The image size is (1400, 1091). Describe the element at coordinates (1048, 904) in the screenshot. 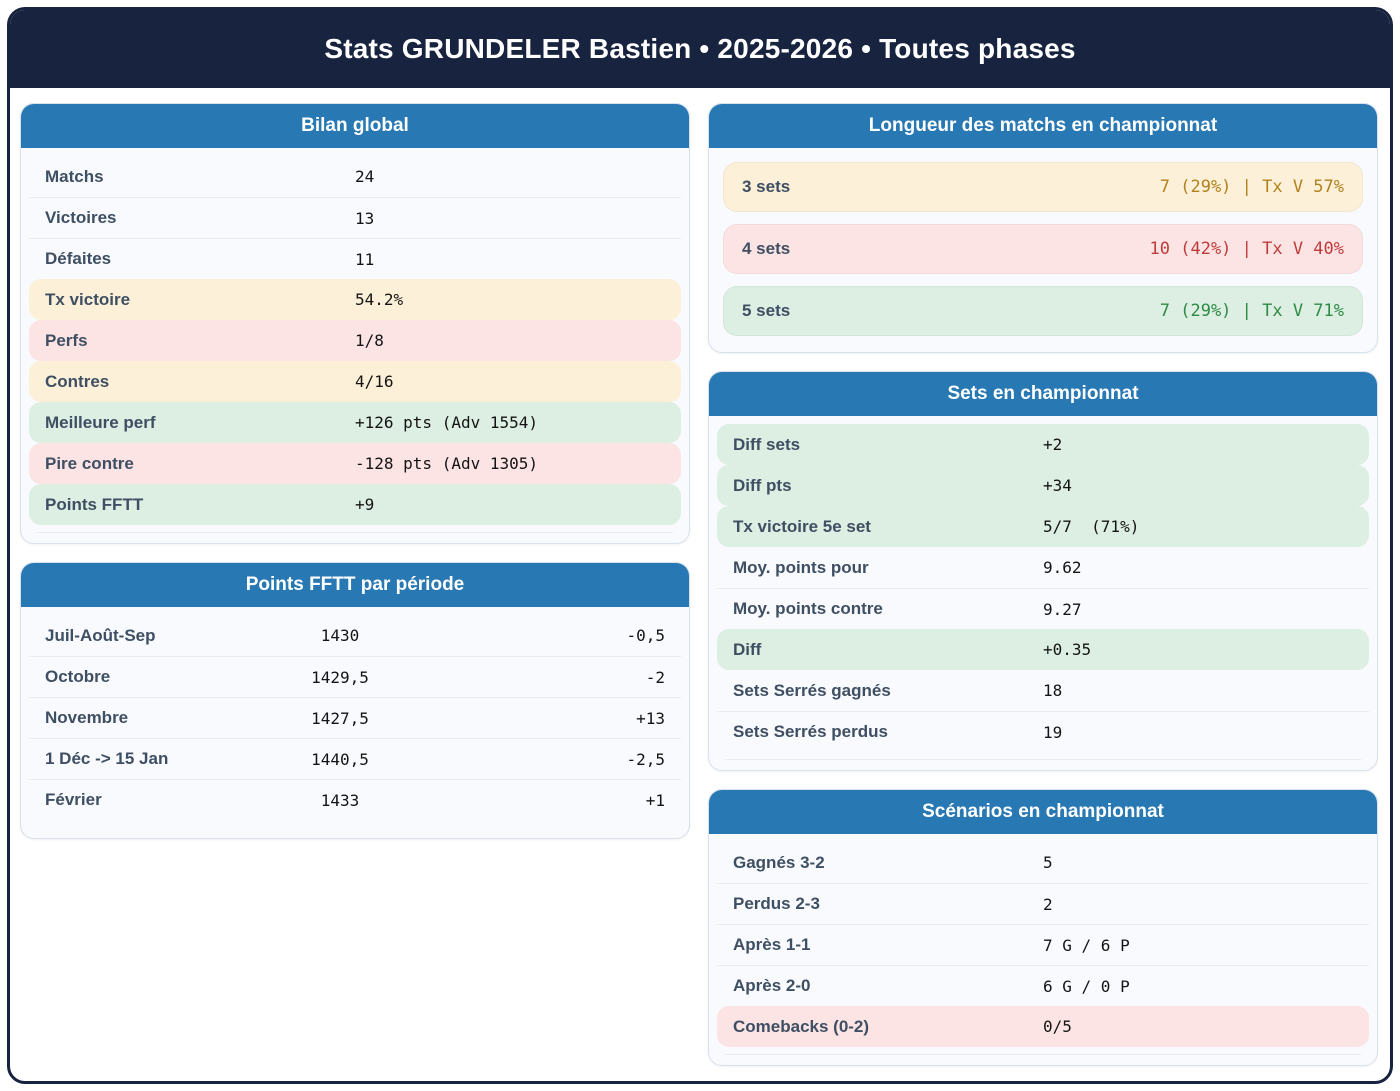

I see `stat-value: 2` at that location.